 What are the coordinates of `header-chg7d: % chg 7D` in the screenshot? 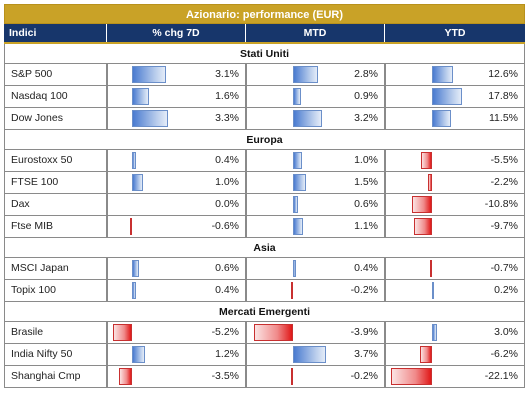 It's located at (176, 33).